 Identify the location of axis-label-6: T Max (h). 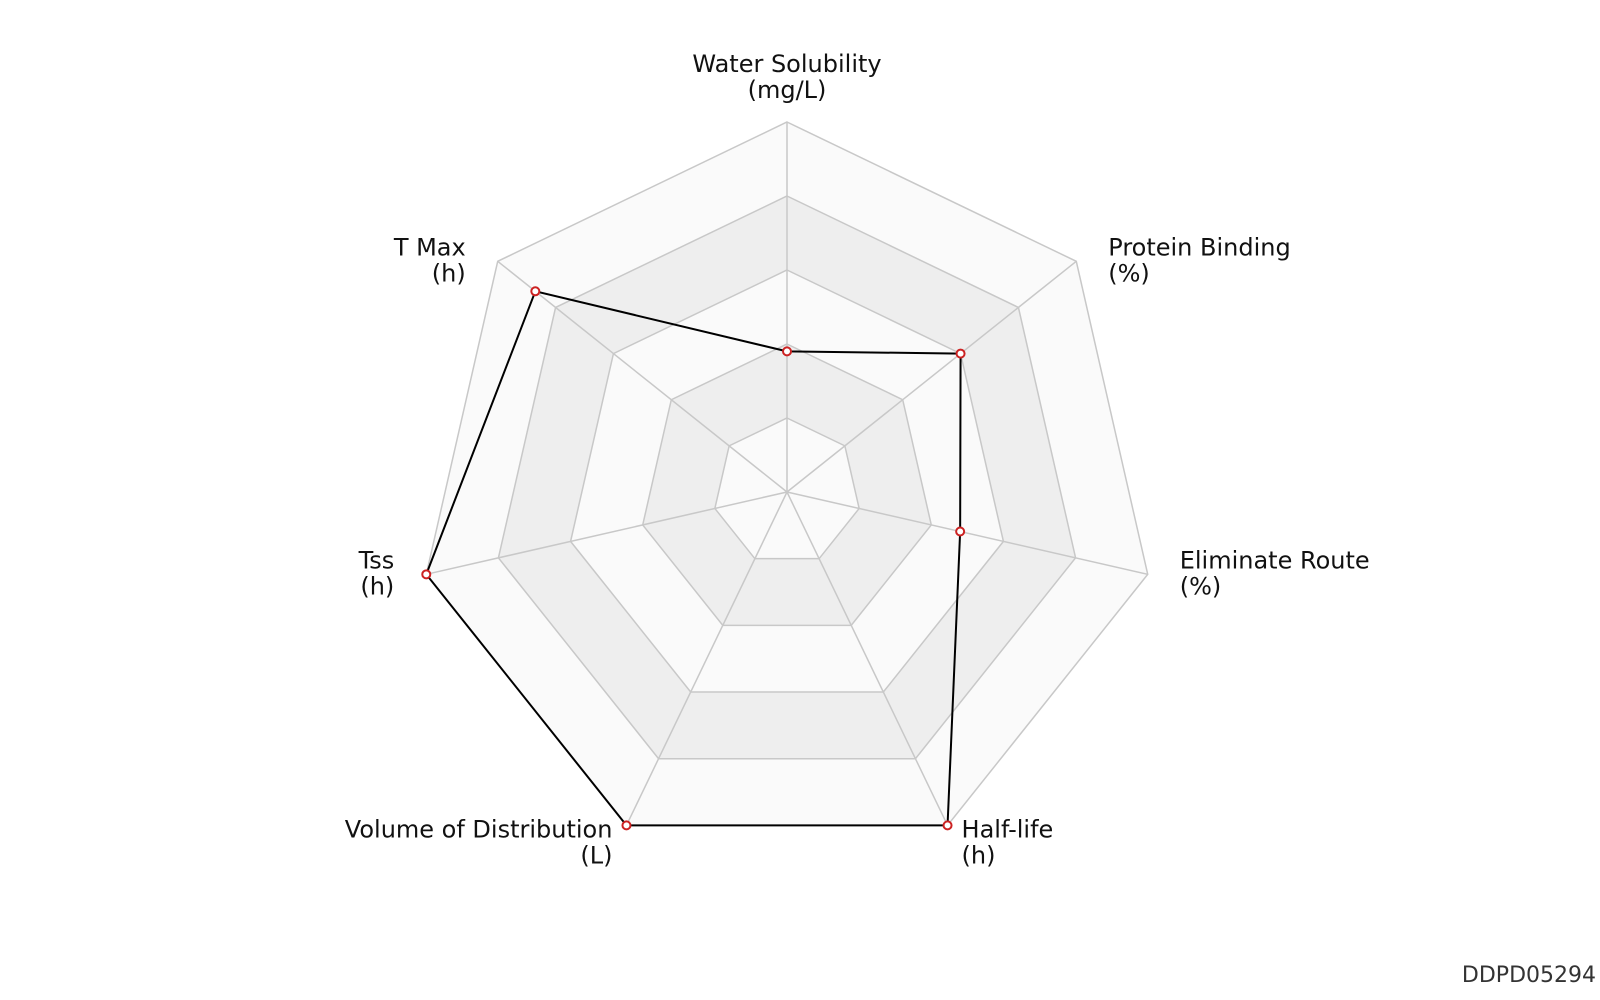
(429, 260).